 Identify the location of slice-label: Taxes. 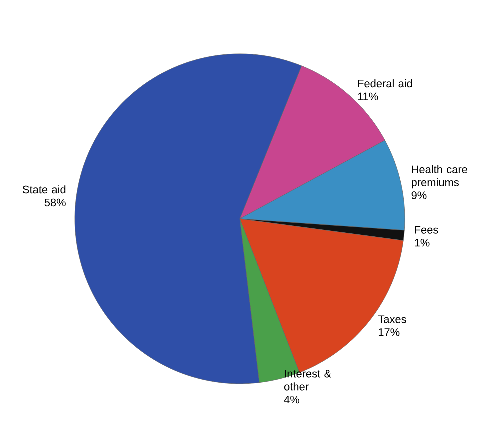
(392, 320).